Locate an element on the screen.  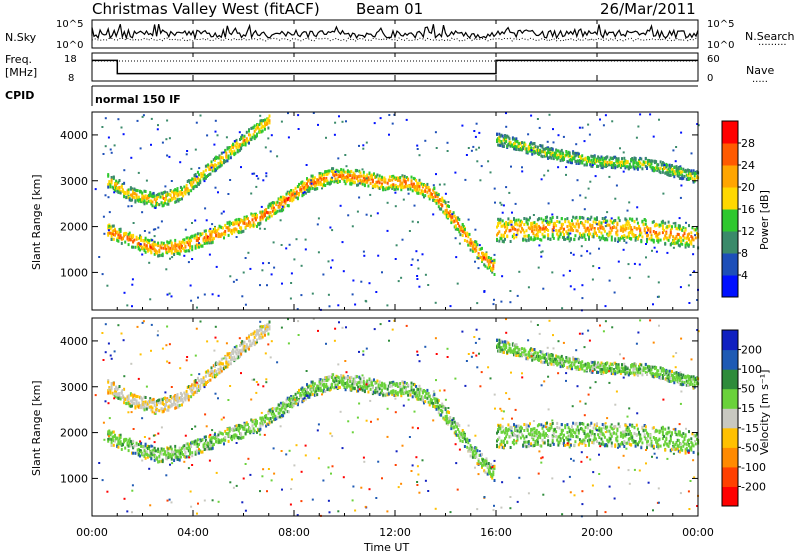
ytick-label: 4000 is located at coordinates (74, 135).